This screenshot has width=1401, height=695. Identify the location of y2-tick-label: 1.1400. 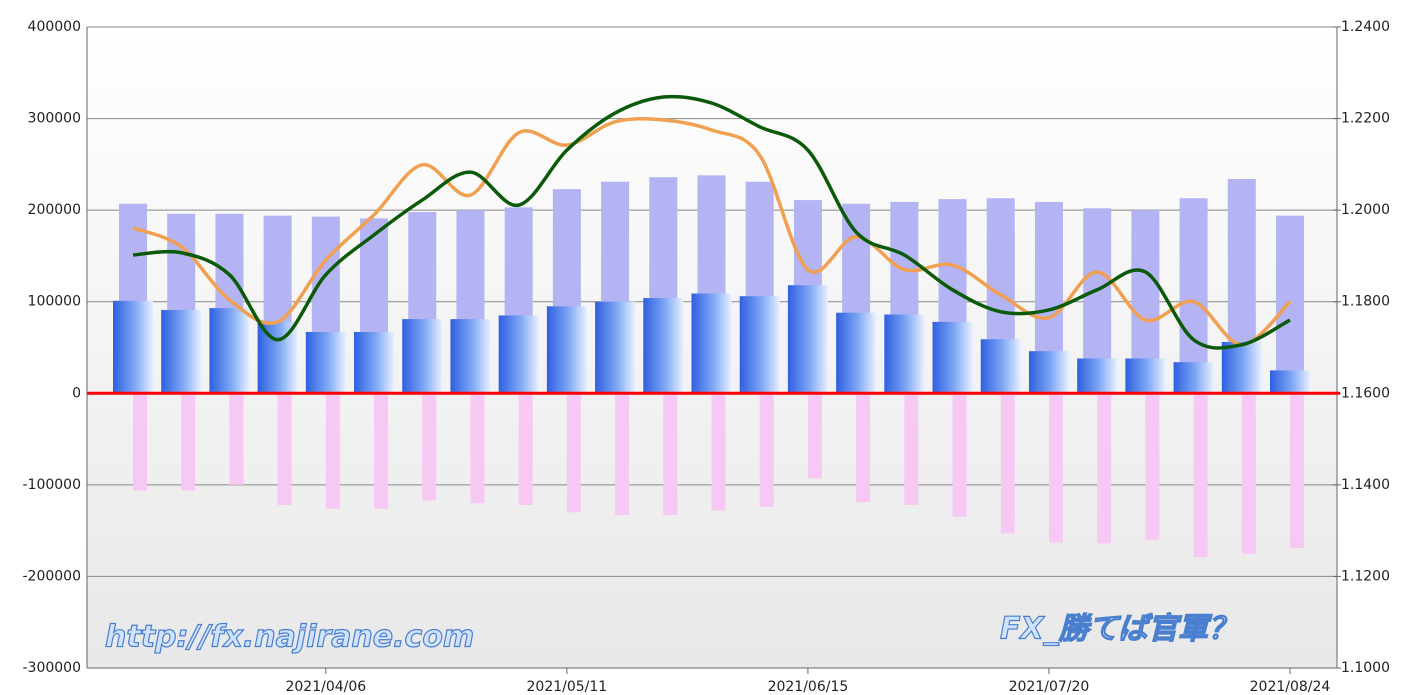
(1365, 485).